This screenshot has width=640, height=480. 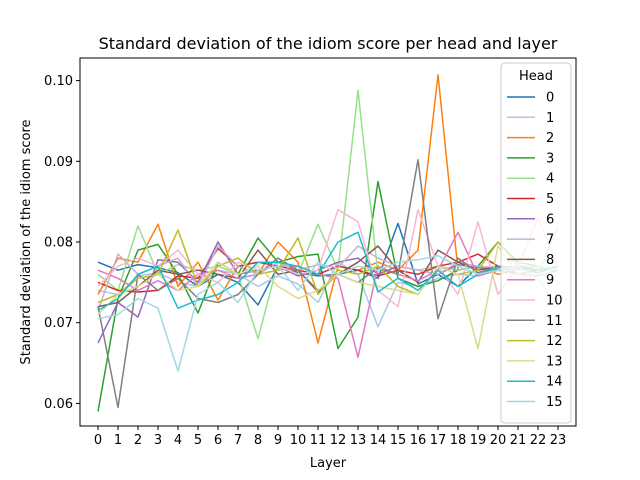 I want to click on x-tick-label: 9, so click(x=278, y=440).